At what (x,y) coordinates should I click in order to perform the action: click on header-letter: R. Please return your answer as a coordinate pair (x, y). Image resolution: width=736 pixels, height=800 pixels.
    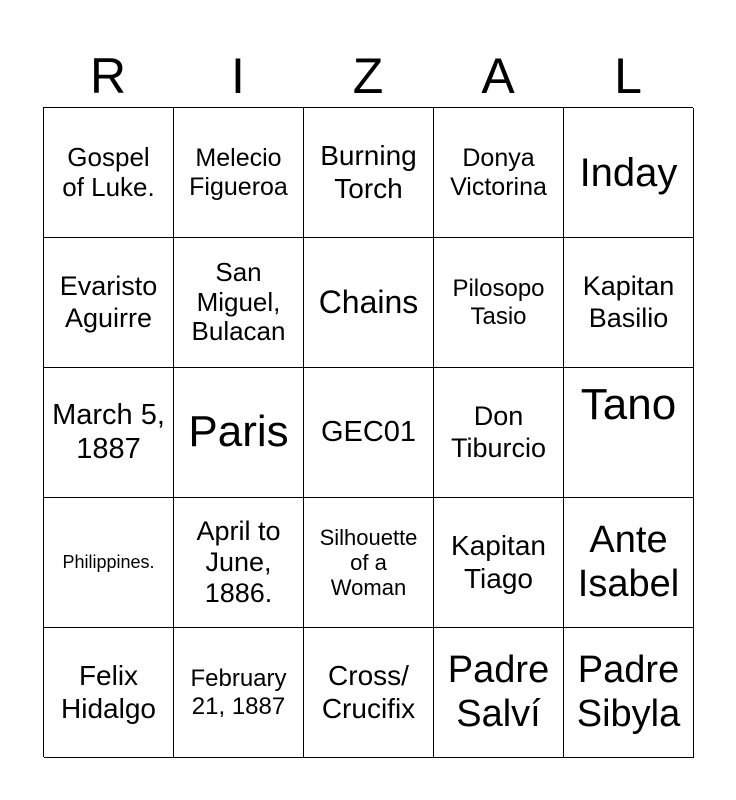
    Looking at the image, I should click on (108, 76).